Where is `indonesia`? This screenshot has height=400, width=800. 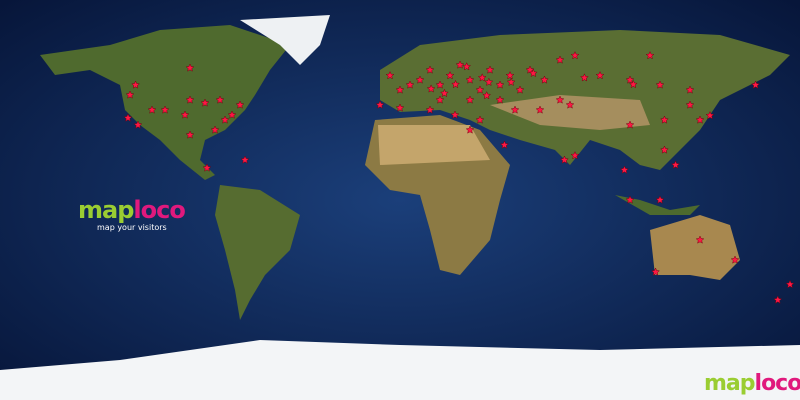 indonesia is located at coordinates (657, 205).